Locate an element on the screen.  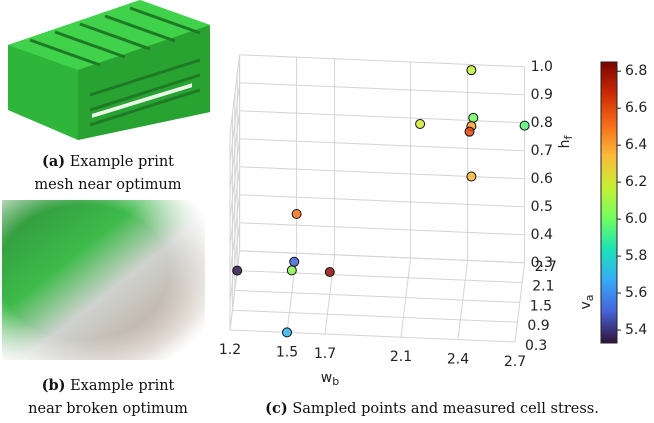
caption-b-line: near broken optimum is located at coordinates (108, 409).